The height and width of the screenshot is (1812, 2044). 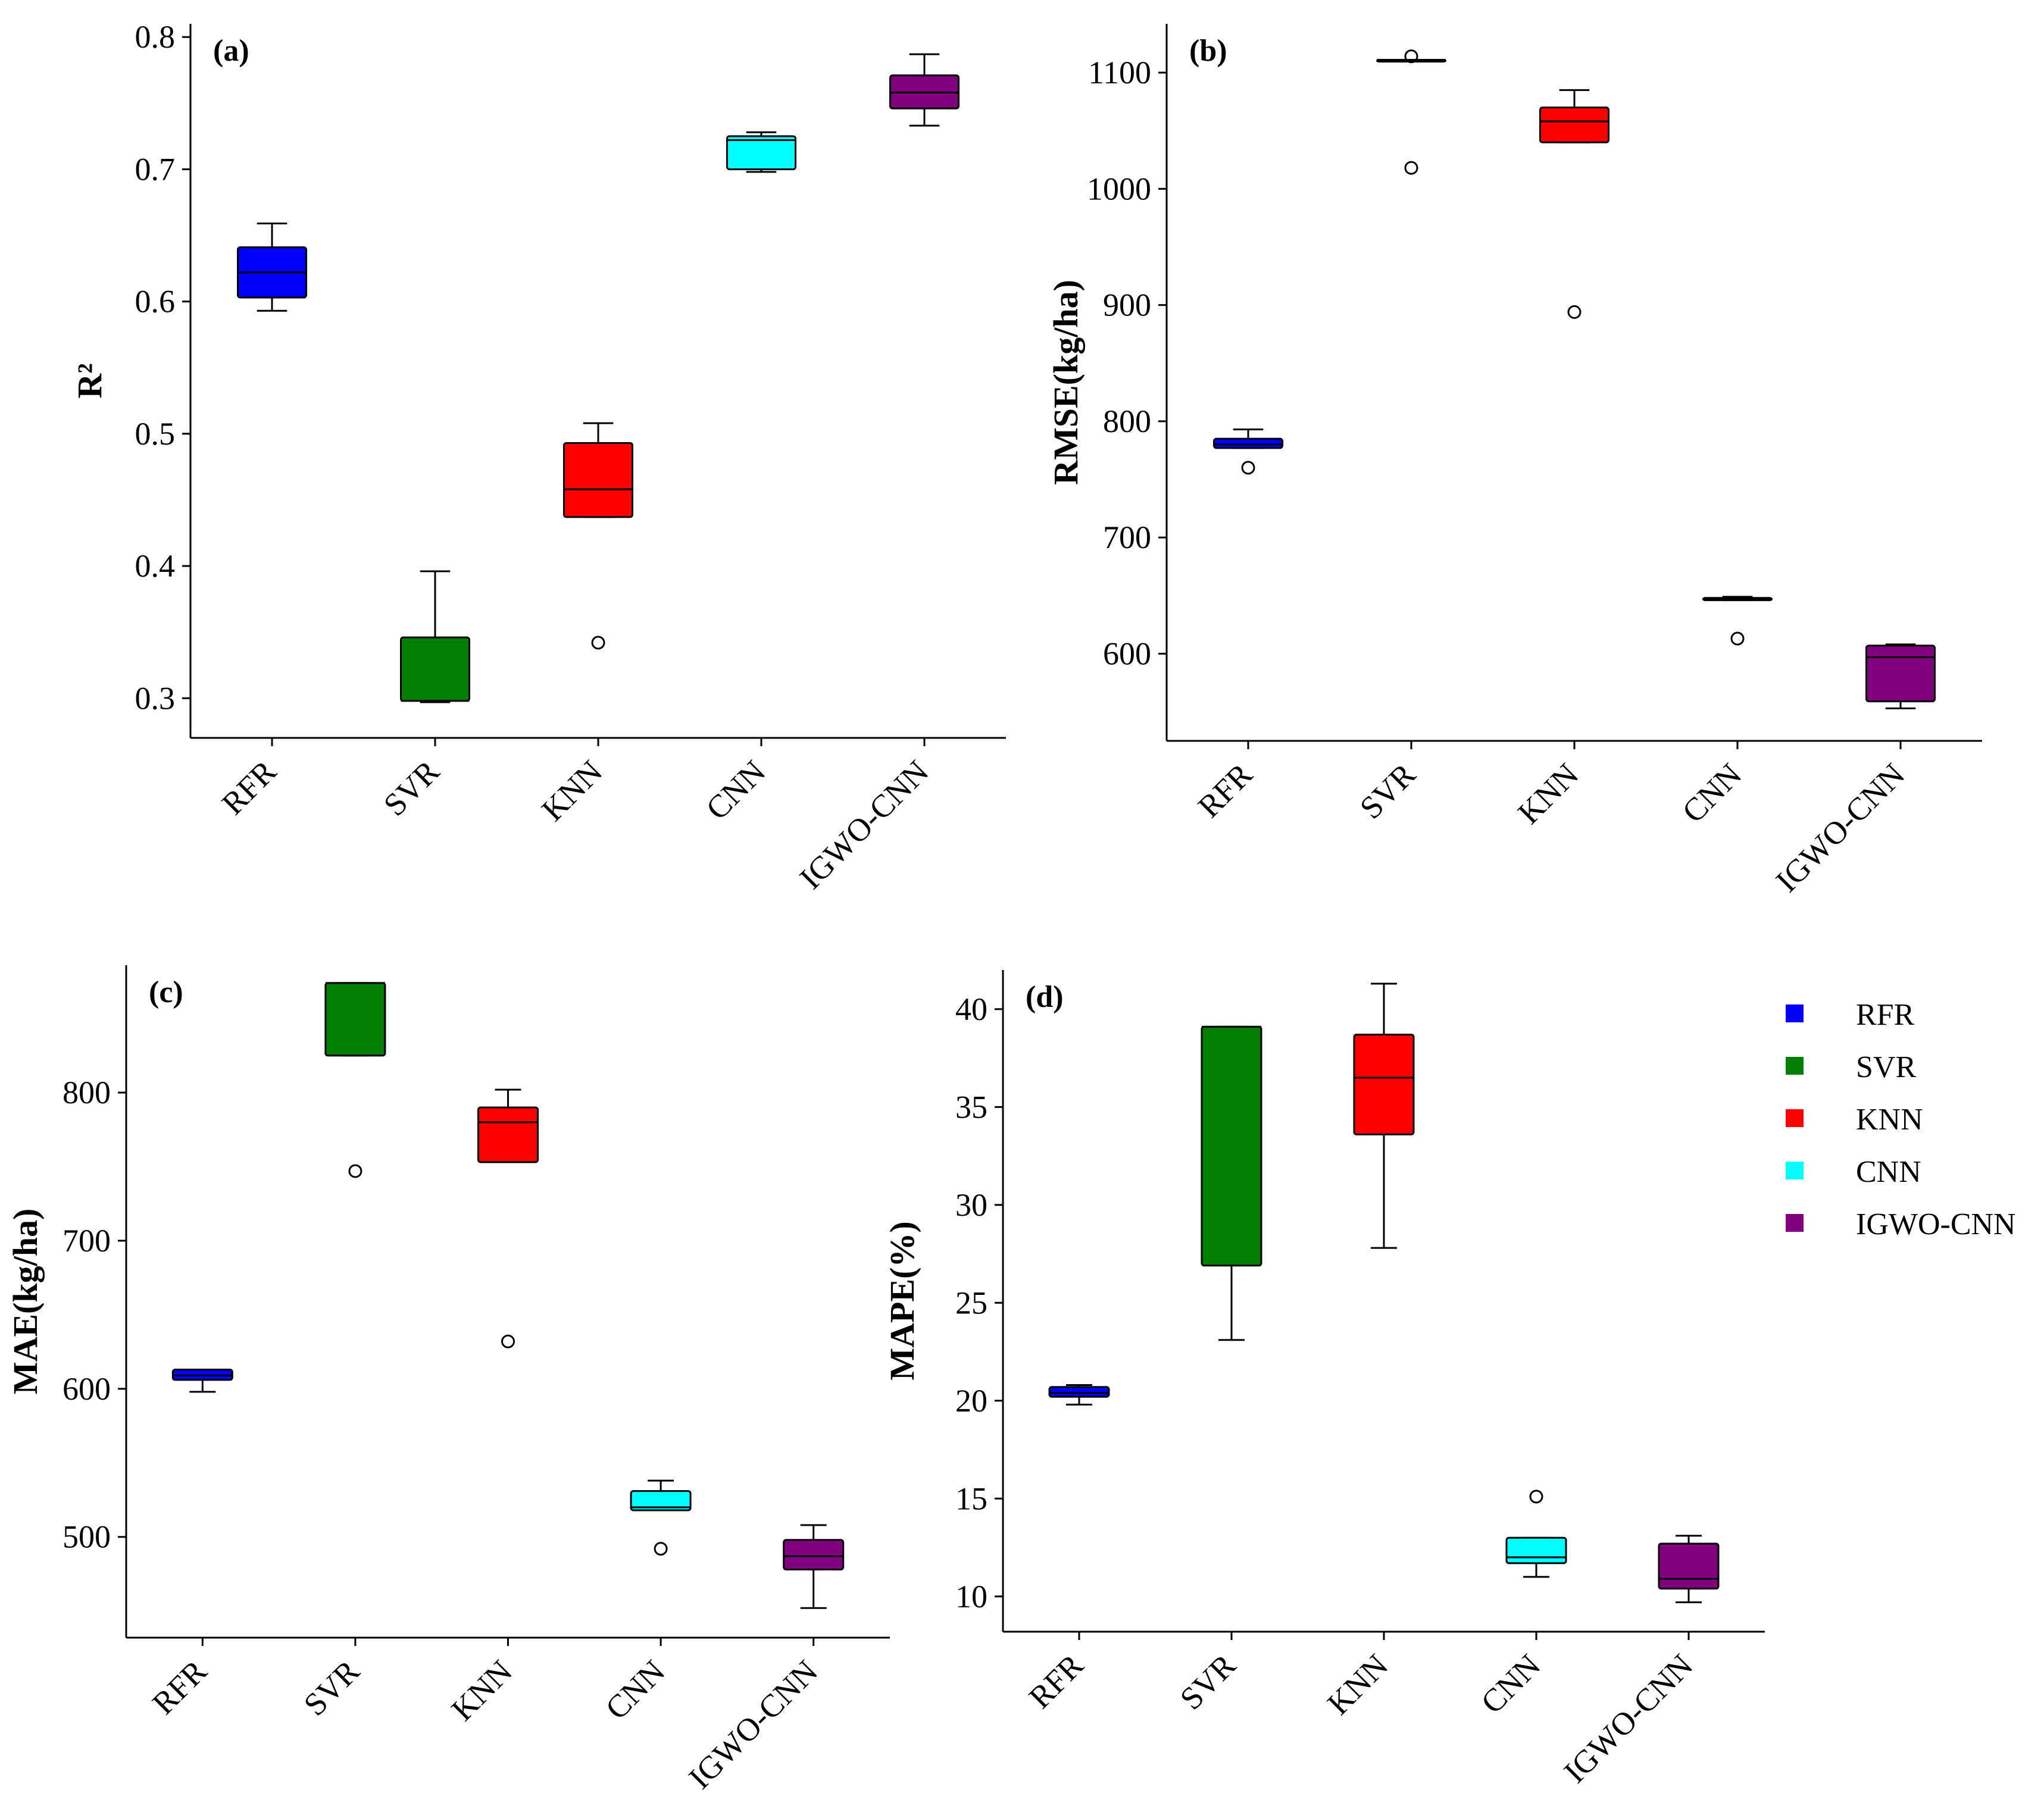 What do you see at coordinates (1886, 1067) in the screenshot?
I see `legend-label-svr: SVR` at bounding box center [1886, 1067].